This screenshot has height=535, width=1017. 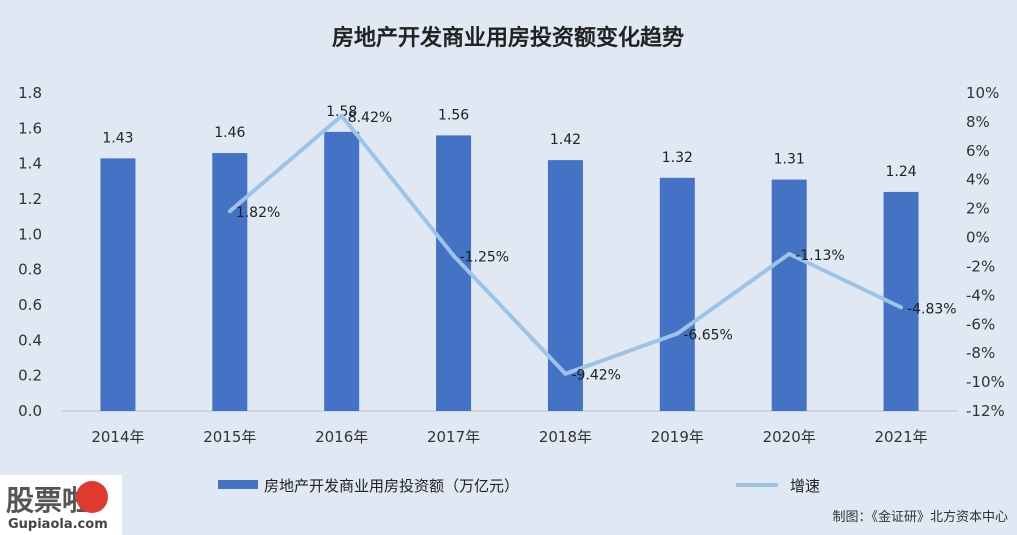 What do you see at coordinates (980, 295) in the screenshot?
I see `right-tick-label: -4%` at bounding box center [980, 295].